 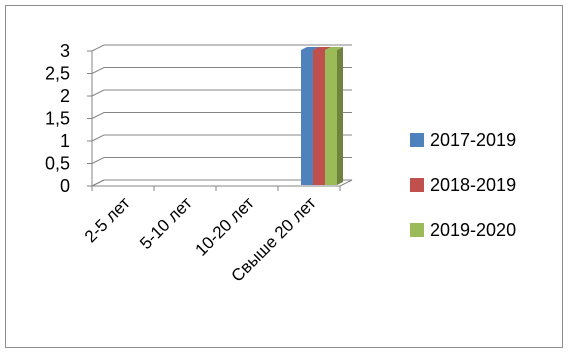 I want to click on bar-side, so click(x=340, y=116).